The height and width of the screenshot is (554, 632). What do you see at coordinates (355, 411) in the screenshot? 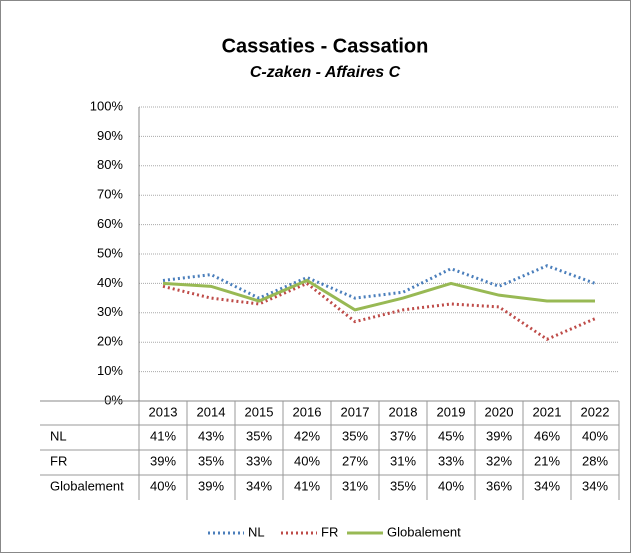
I see `x-tick-label: 2017` at bounding box center [355, 411].